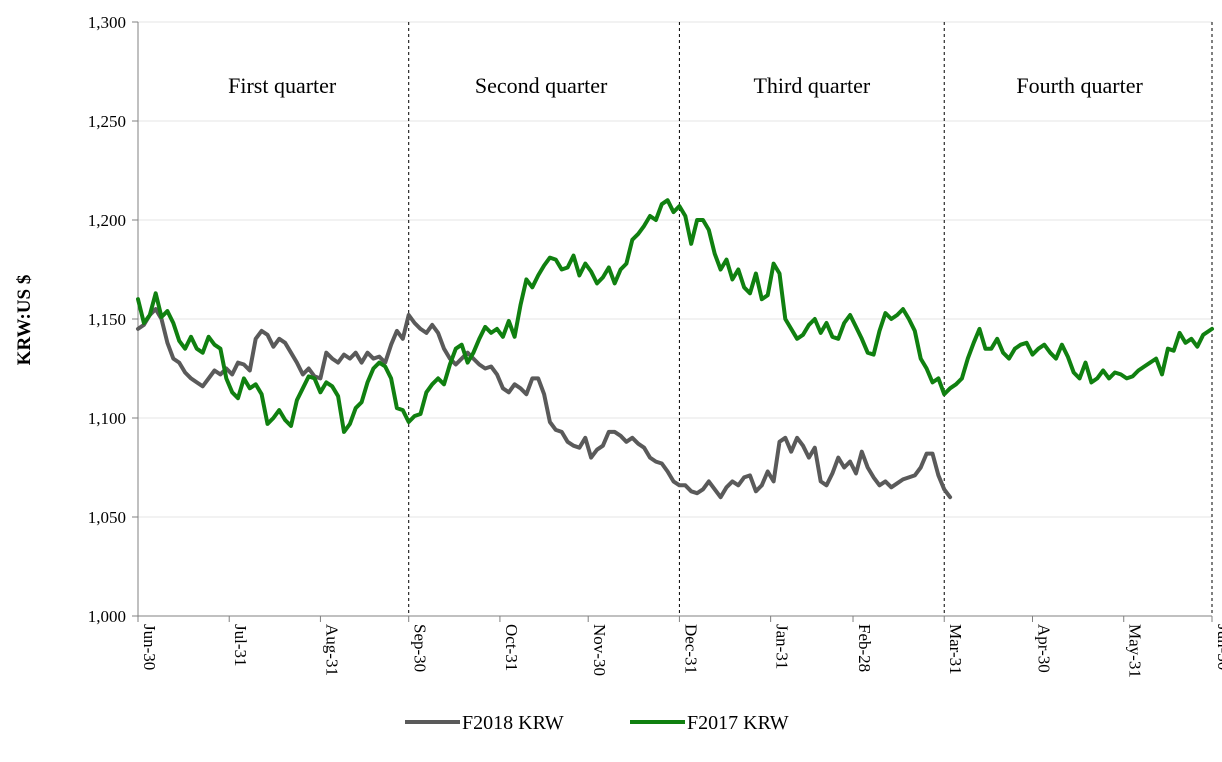 Image resolution: width=1222 pixels, height=762 pixels. What do you see at coordinates (107, 121) in the screenshot?
I see `y-tick-label: 1,250` at bounding box center [107, 121].